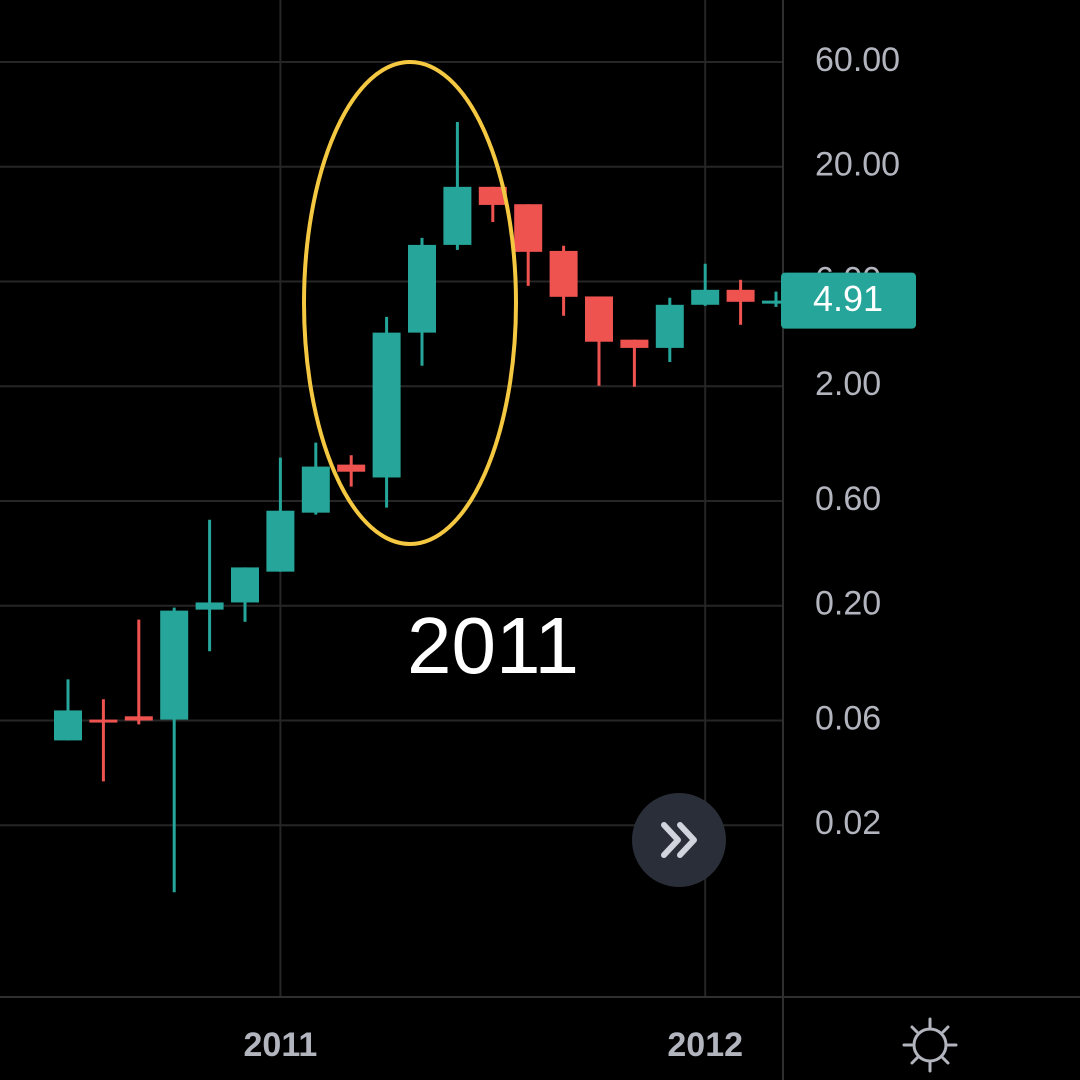 This screenshot has width=1080, height=1080. I want to click on gear-icon, so click(930, 1045).